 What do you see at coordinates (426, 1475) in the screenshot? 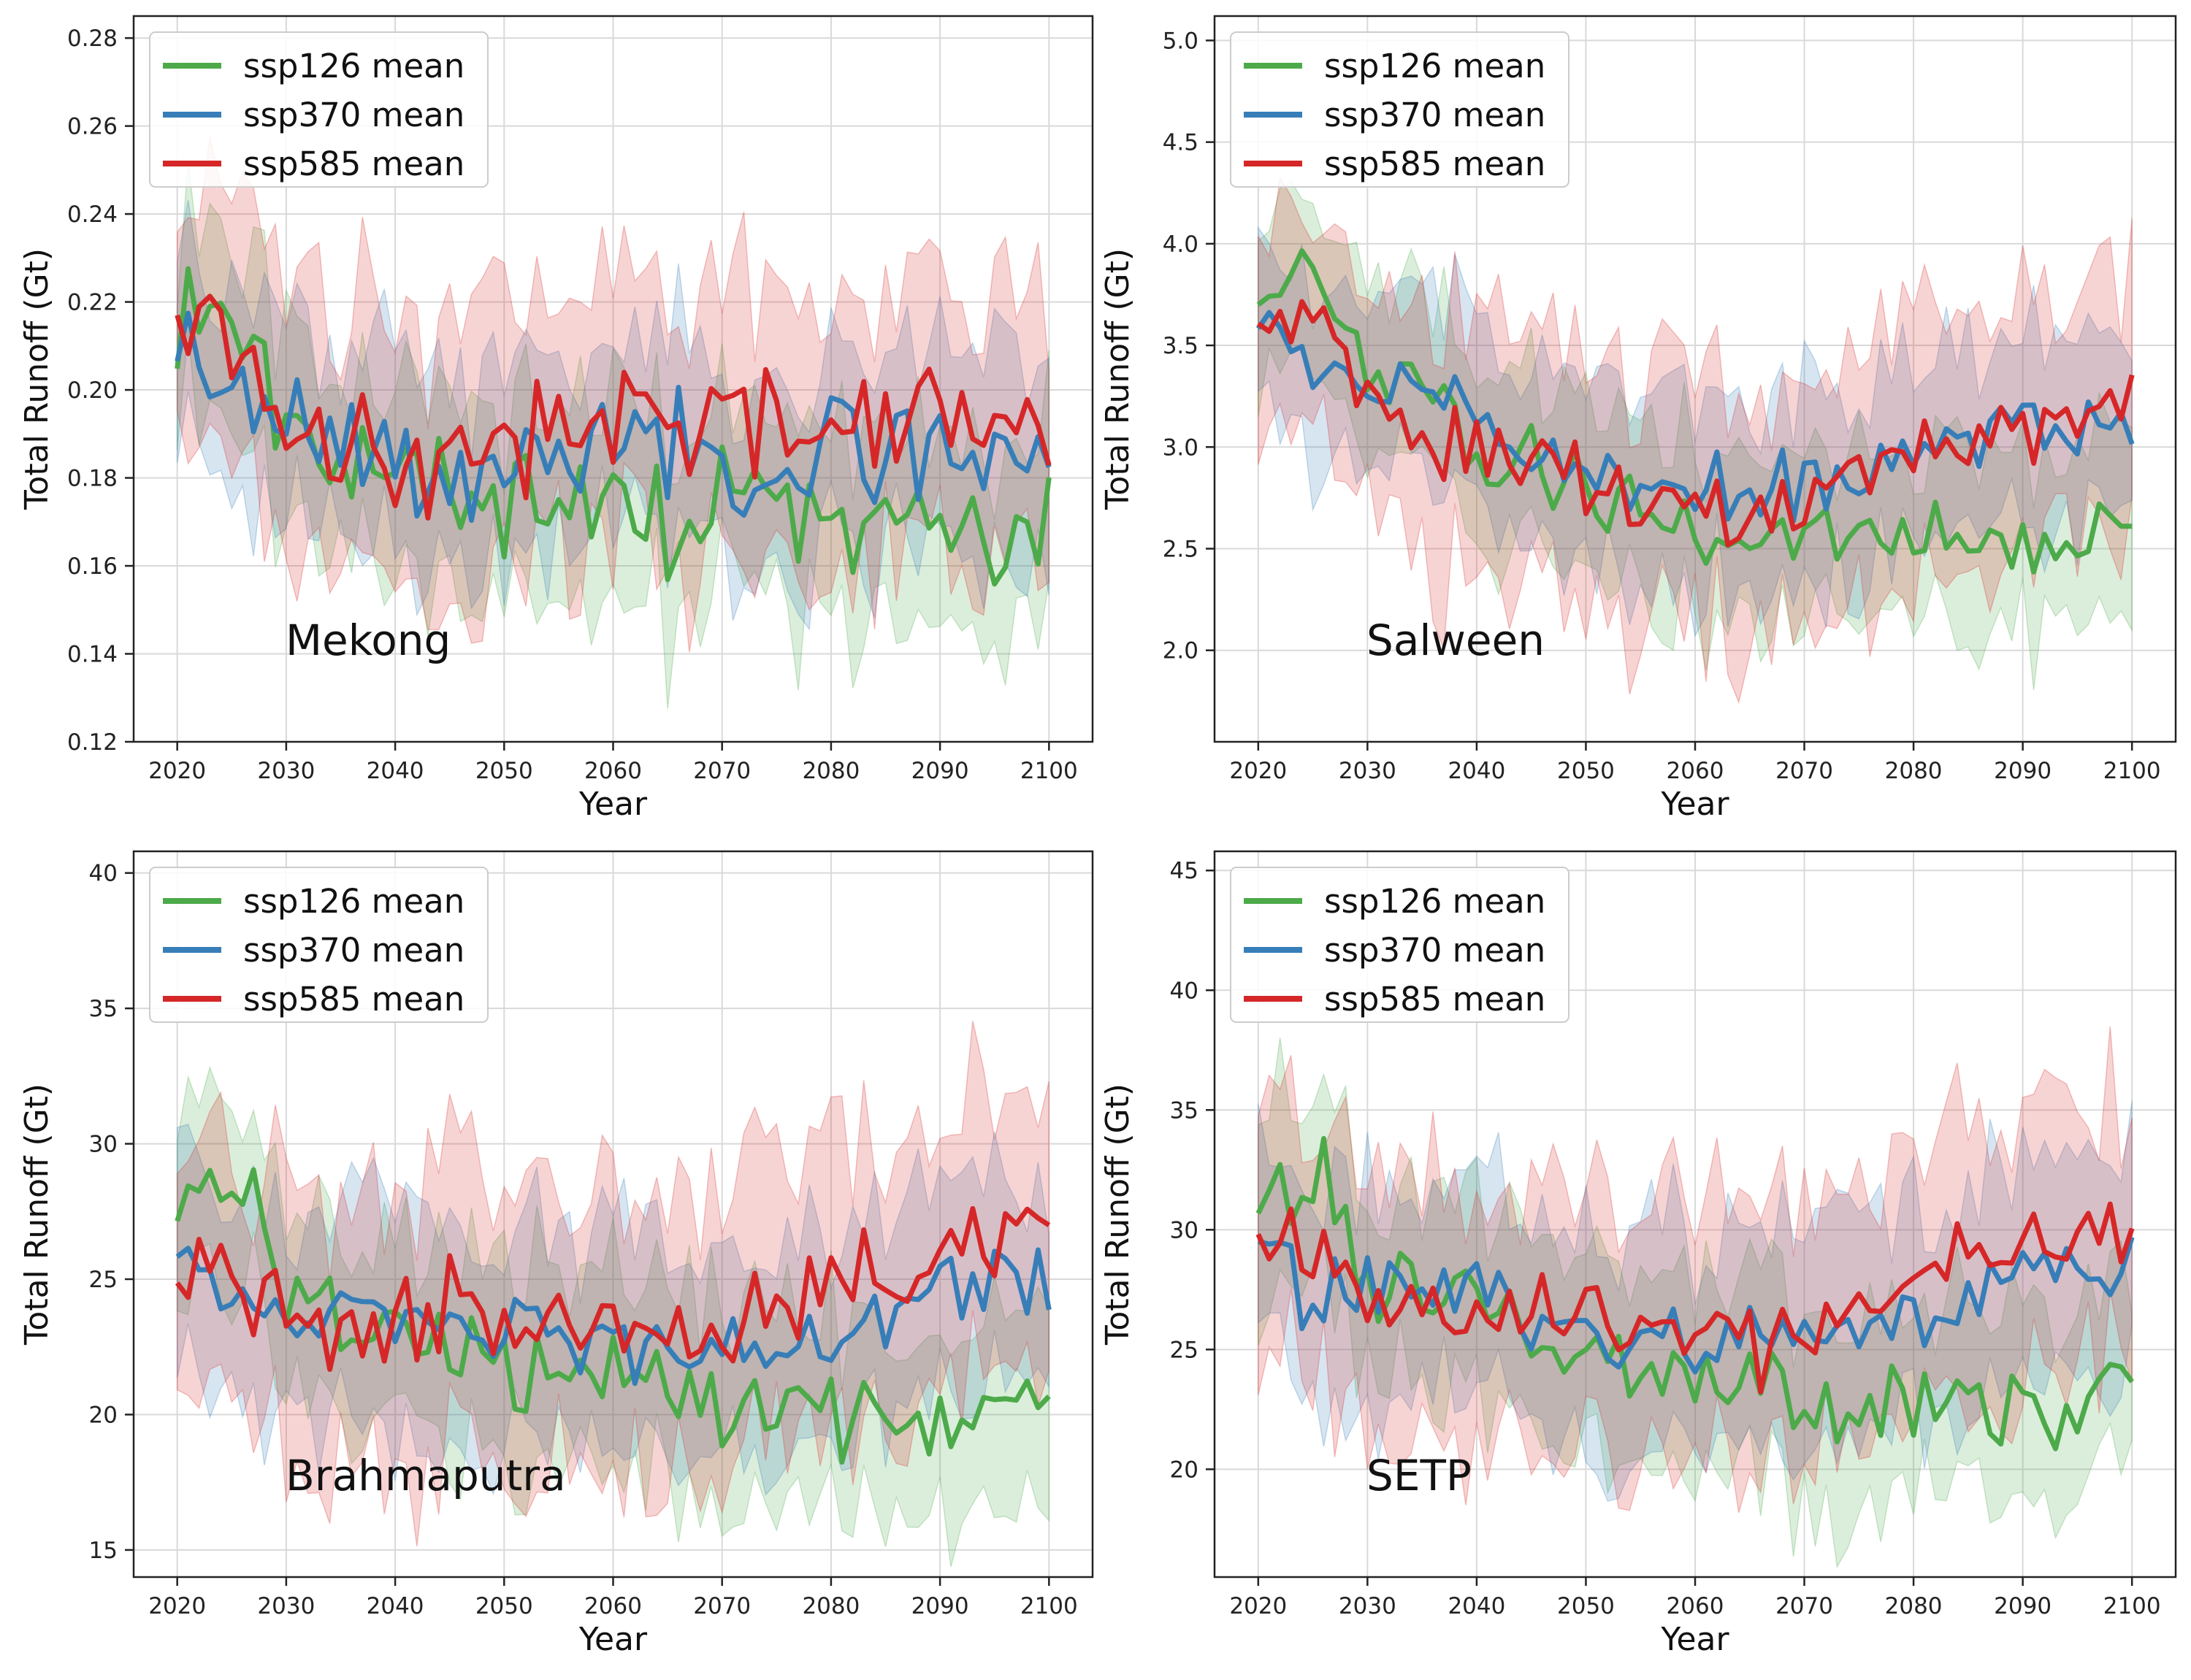
I see `basin-label: Brahmaputra` at bounding box center [426, 1475].